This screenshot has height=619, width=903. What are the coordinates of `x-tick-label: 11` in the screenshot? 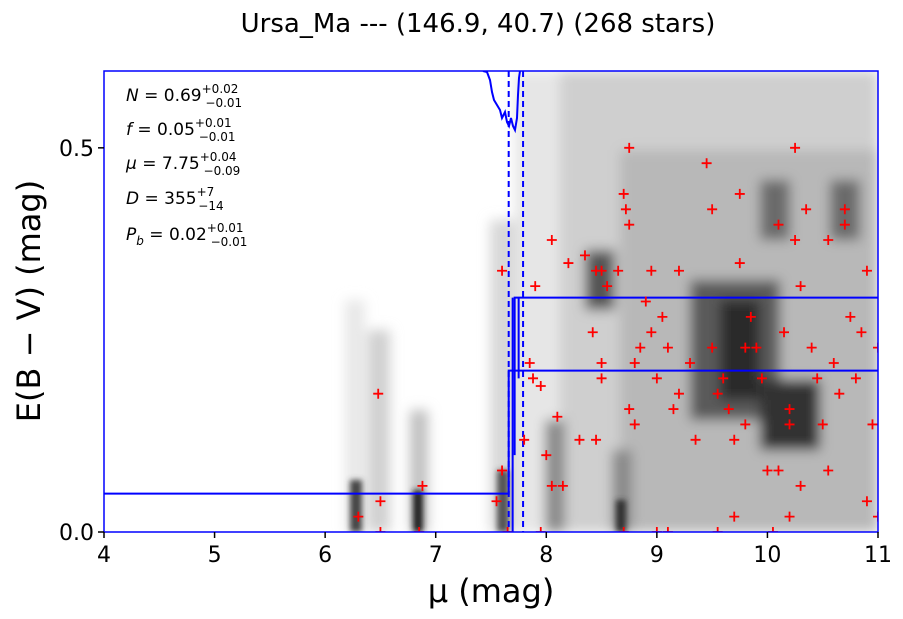 It's located at (878, 555).